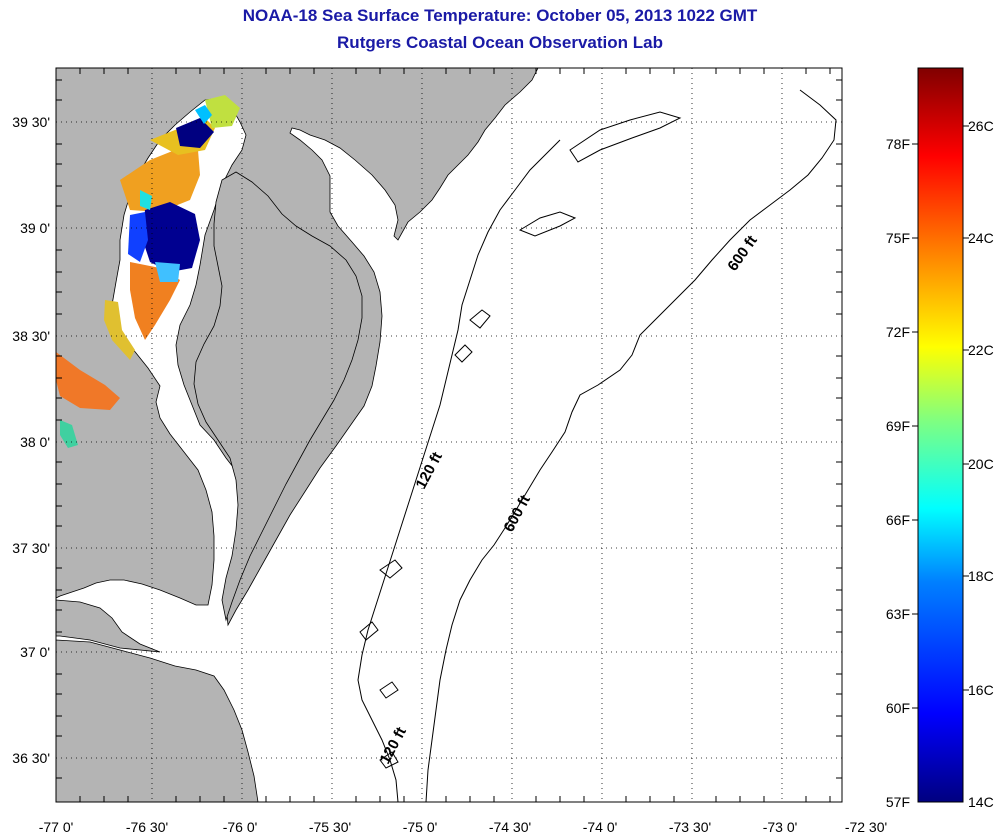  What do you see at coordinates (148, 271) in the screenshot?
I see `sst-overlay` at bounding box center [148, 271].